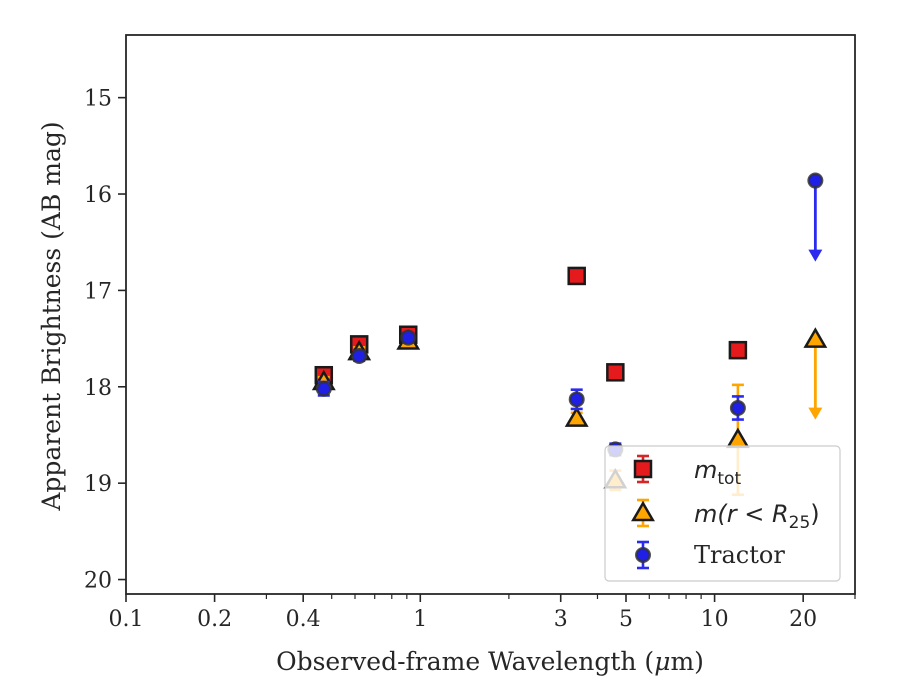  Describe the element at coordinates (98, 99) in the screenshot. I see `y-tick-label: 15` at that location.